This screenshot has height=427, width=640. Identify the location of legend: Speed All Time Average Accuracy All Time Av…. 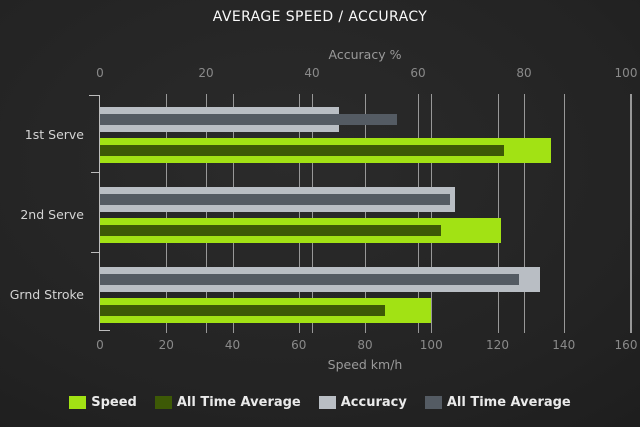
(320, 402).